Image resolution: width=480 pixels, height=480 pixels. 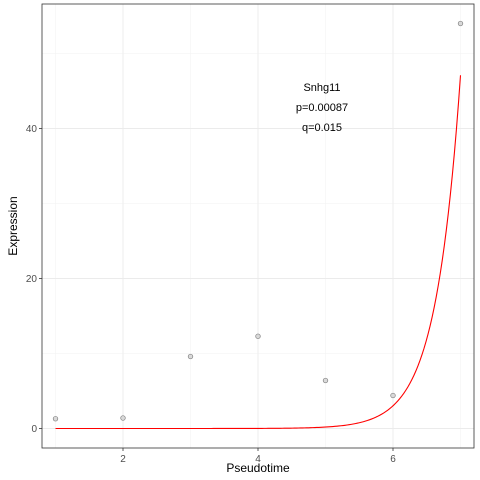 What do you see at coordinates (322, 128) in the screenshot?
I see `annotation-q-value: q=0.015` at bounding box center [322, 128].